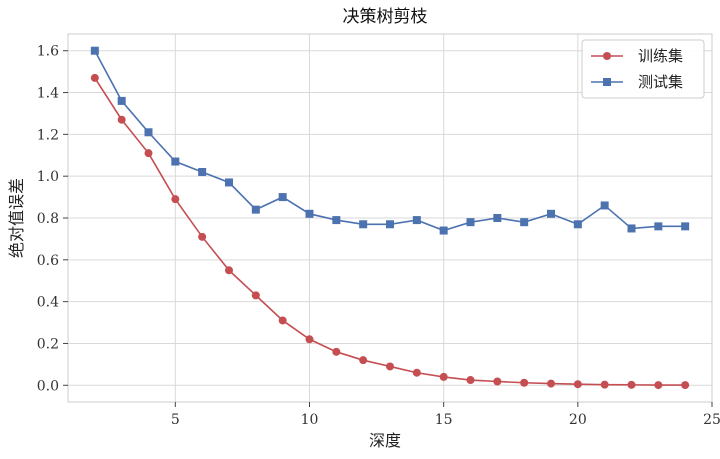  Describe the element at coordinates (16, 218) in the screenshot. I see `y-axis-label: 绝对值误差` at that location.